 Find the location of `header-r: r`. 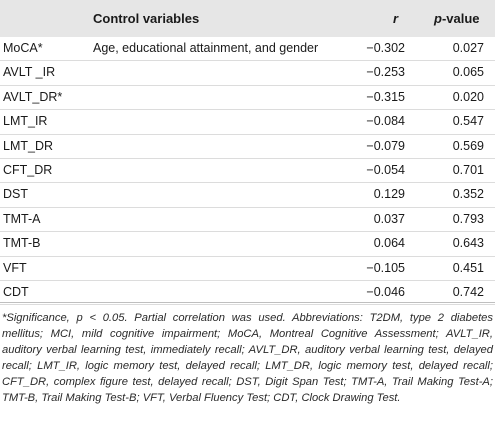

header-r: r is located at coordinates (396, 18).